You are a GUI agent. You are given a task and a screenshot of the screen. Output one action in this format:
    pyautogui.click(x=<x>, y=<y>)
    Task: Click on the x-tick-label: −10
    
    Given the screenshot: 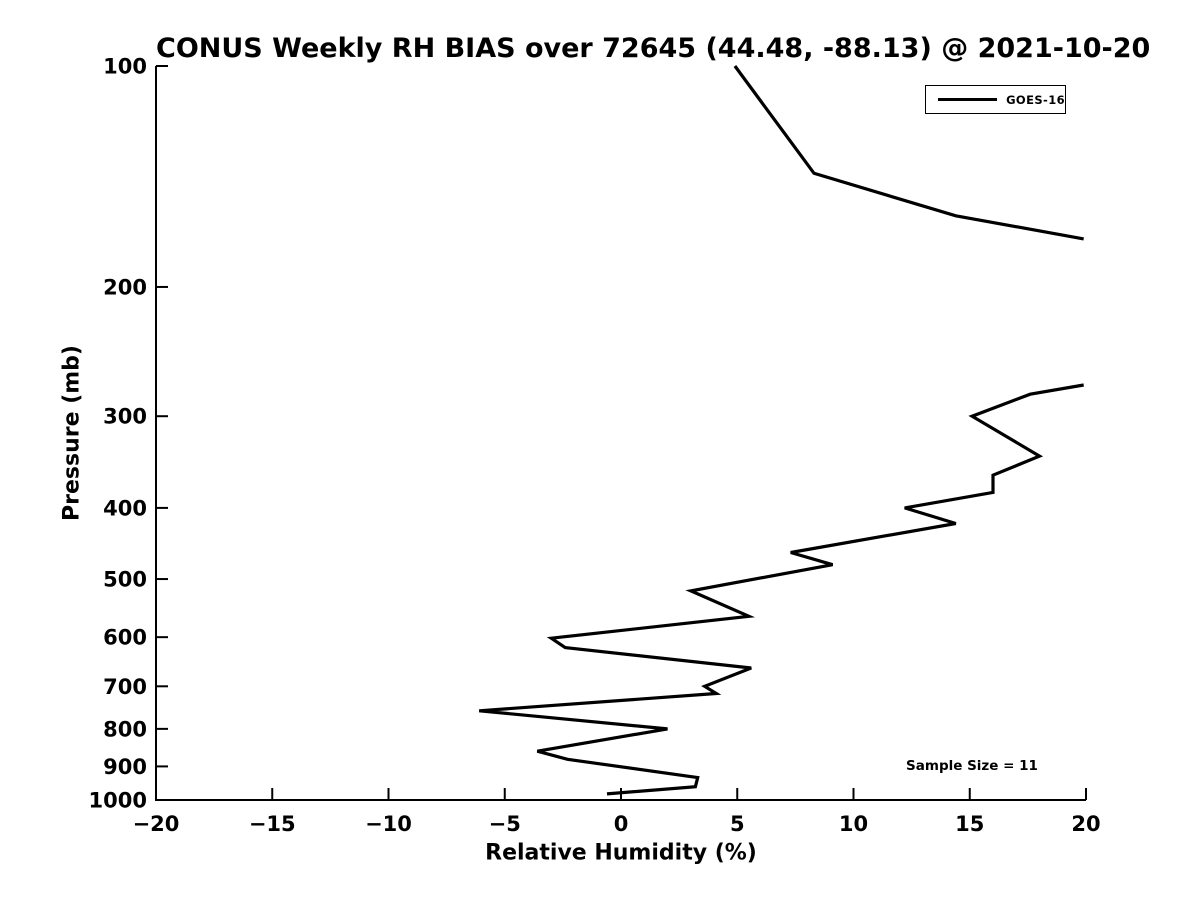 What is the action you would take?
    pyautogui.click(x=388, y=824)
    